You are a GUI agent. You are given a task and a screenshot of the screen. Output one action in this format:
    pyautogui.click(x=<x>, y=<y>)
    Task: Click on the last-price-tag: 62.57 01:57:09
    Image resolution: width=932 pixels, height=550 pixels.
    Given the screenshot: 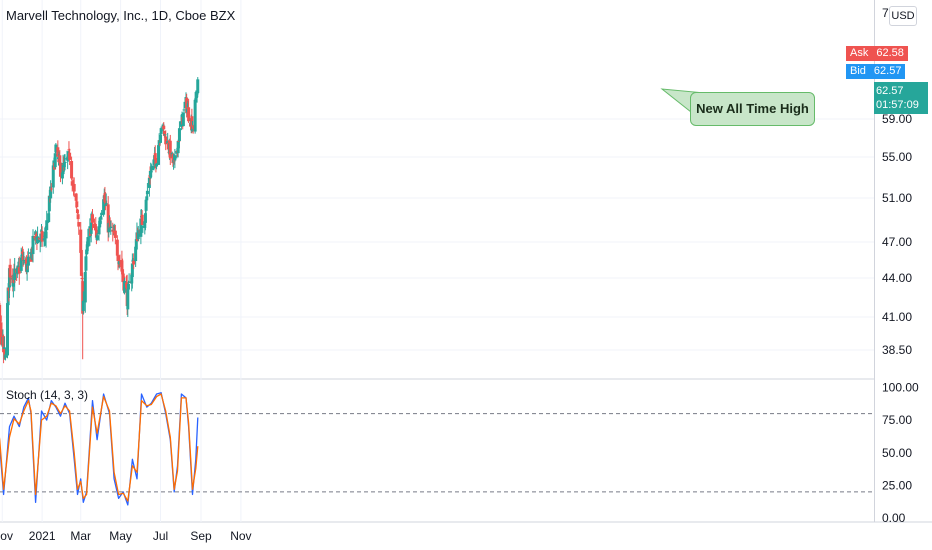 What is the action you would take?
    pyautogui.click(x=901, y=98)
    